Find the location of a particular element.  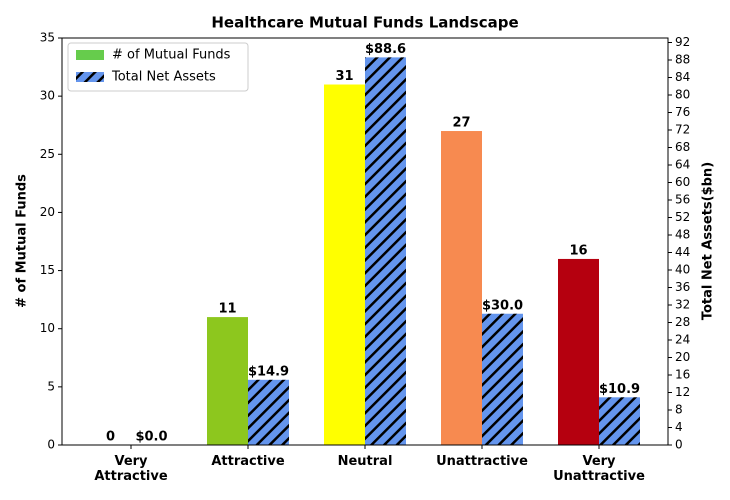

data-label: 16 is located at coordinates (578, 250).